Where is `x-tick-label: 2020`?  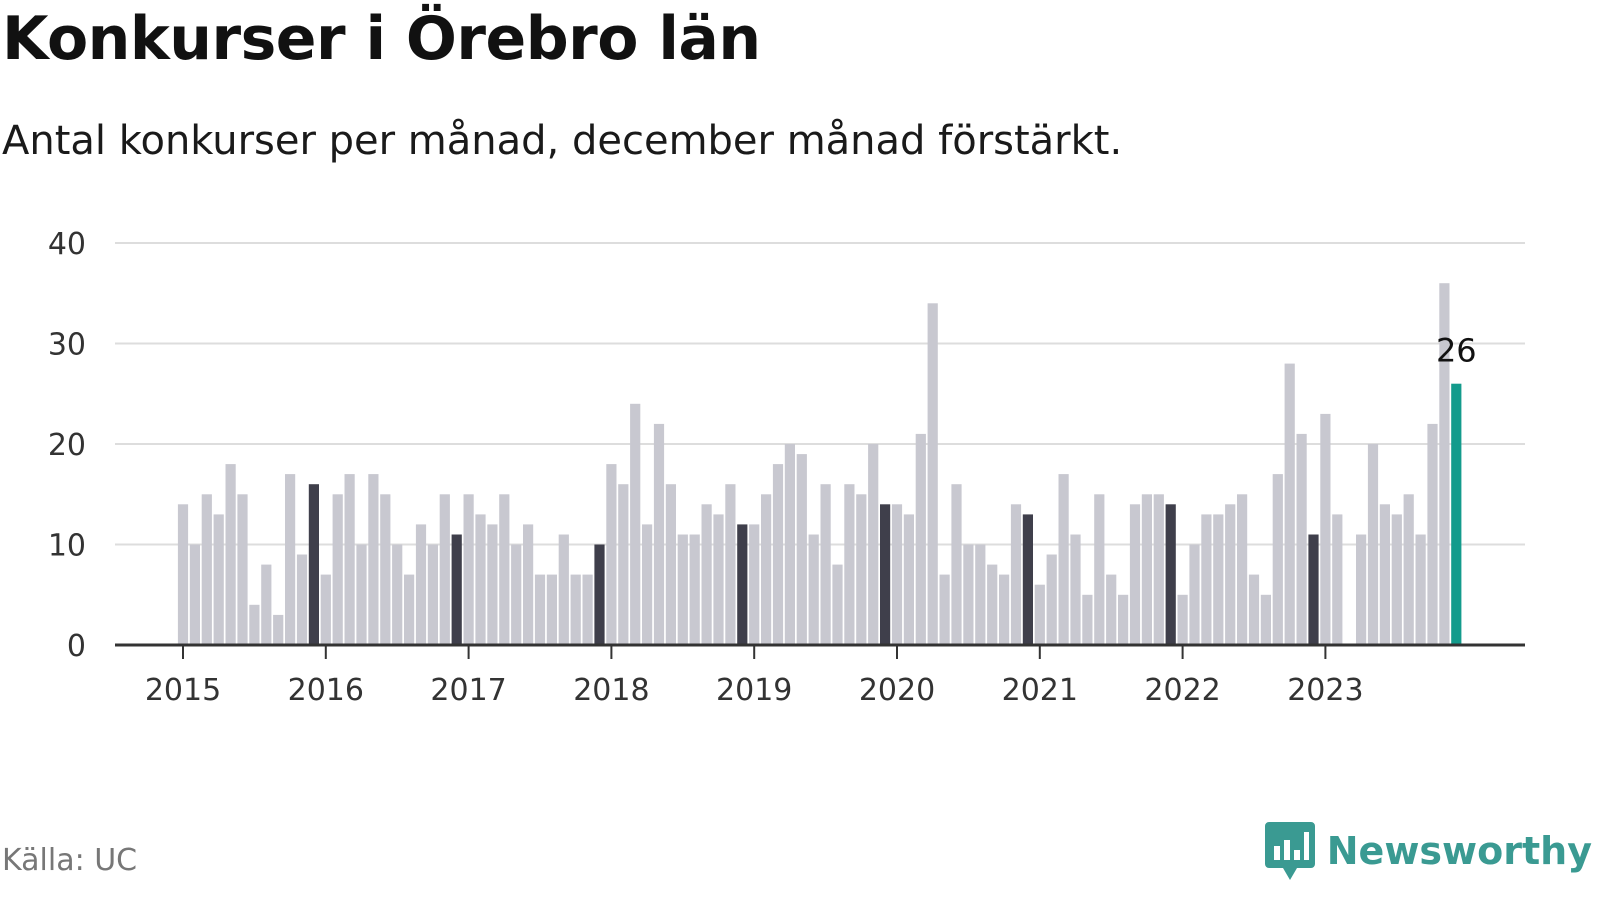 x-tick-label: 2020 is located at coordinates (897, 690).